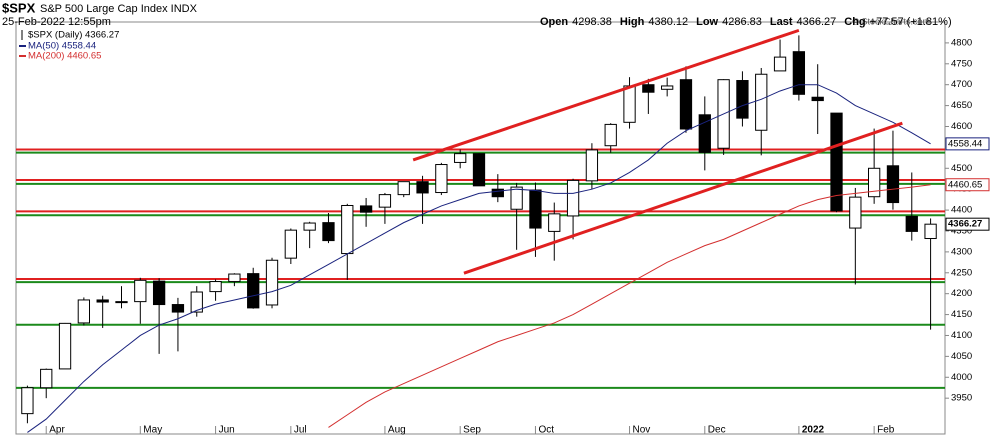 The height and width of the screenshot is (438, 990). I want to click on trend-line, so click(606, 95).